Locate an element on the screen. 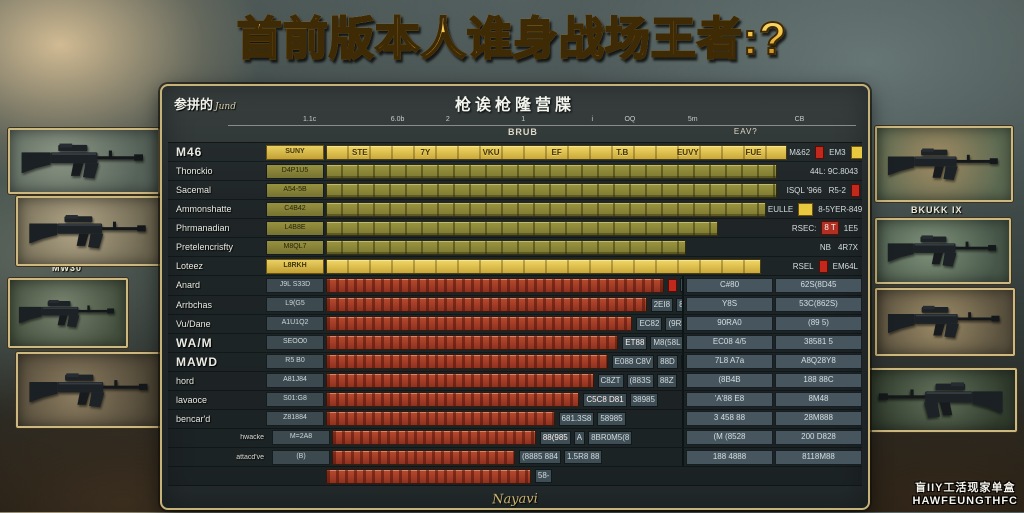 This screenshot has width=1024, height=513. axis-sublabel-right: EAV? is located at coordinates (745, 131).